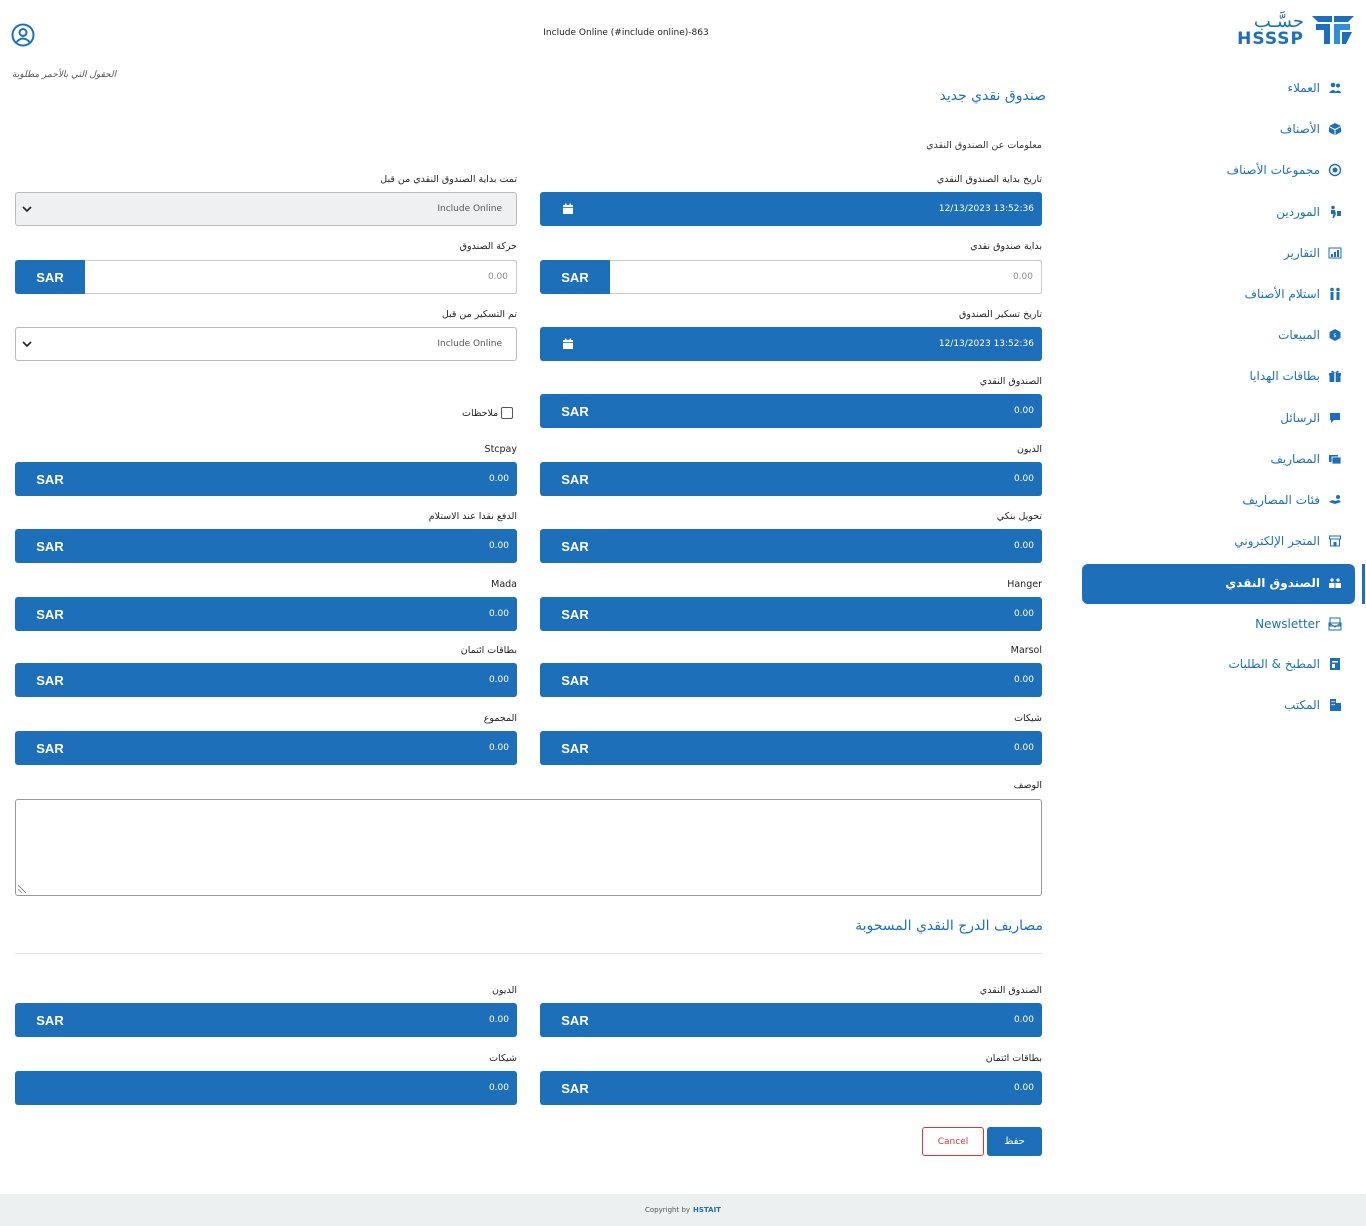 This screenshot has width=1366, height=1226. I want to click on credit-cards-amount-field: SAR 0.00, so click(266, 680).